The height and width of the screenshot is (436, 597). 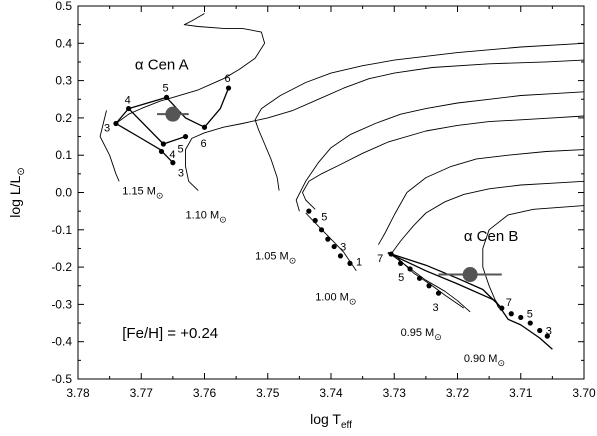 I want to click on y-tick-label: 0.0, so click(x=63, y=193).